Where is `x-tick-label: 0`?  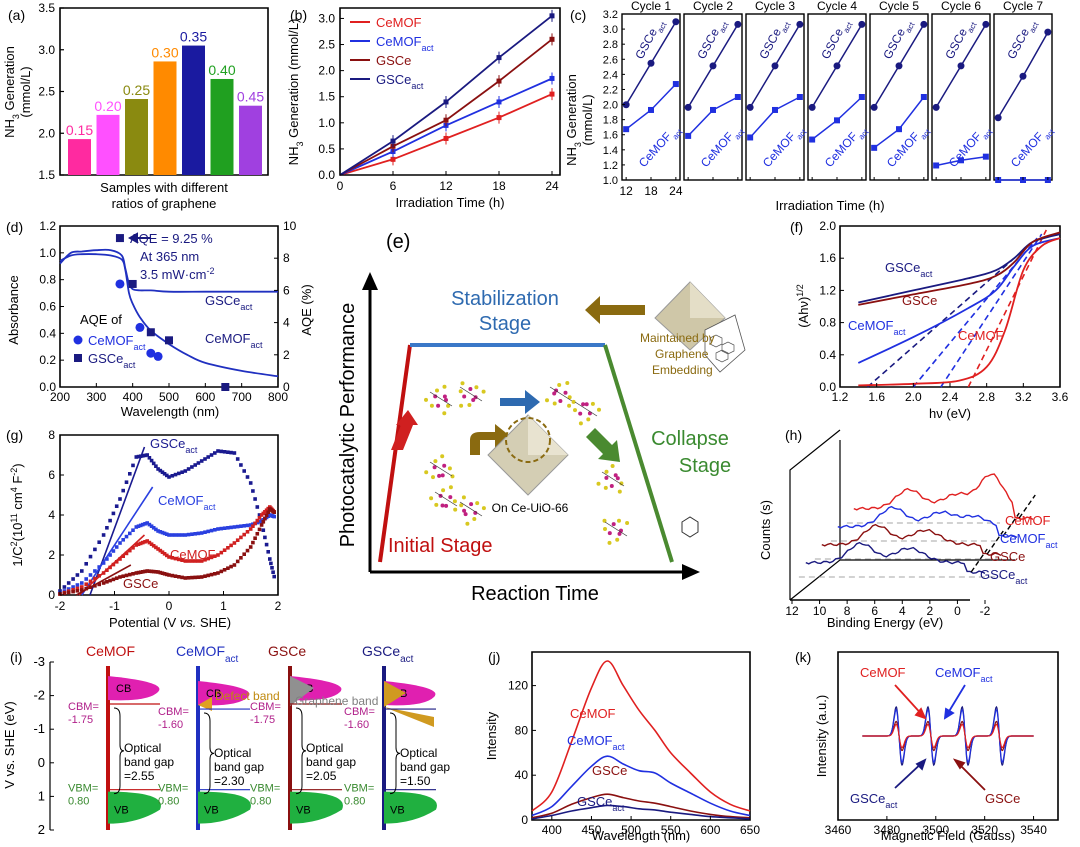
x-tick-label: 0 is located at coordinates (169, 606).